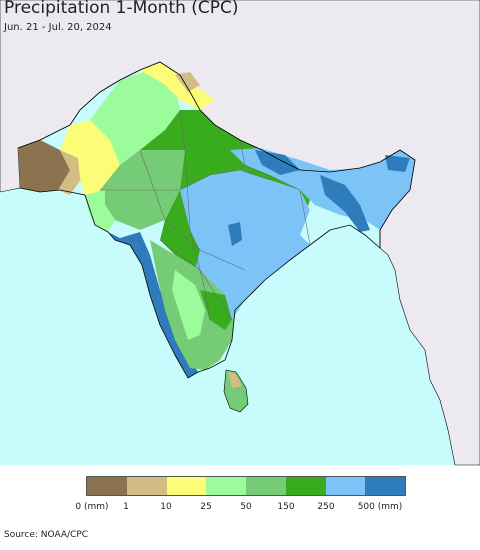 The image size is (480, 550). I want to click on legend-labels: 0 (mm) 1 10 25 50 150 250 500 (mm), so click(250, 509).